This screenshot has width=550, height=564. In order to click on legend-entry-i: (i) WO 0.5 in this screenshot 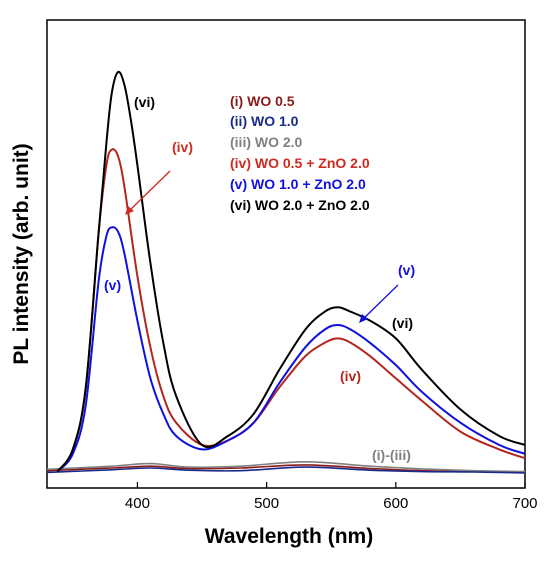, I will do `click(262, 101)`.